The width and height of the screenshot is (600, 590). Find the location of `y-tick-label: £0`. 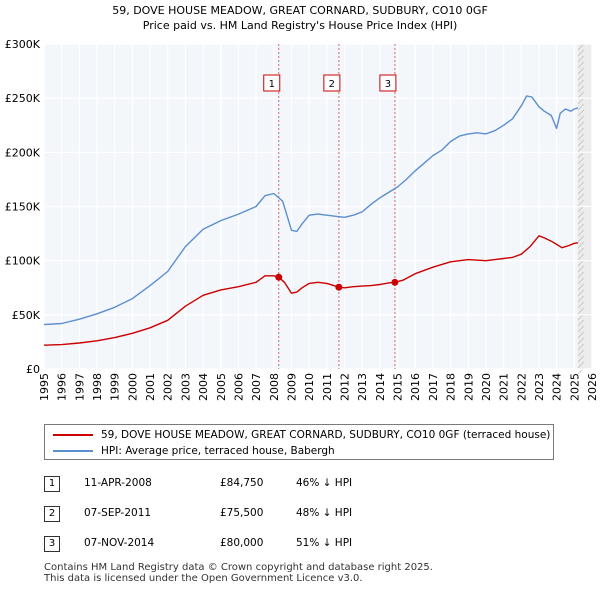

y-tick-label: £0 is located at coordinates (33, 369).